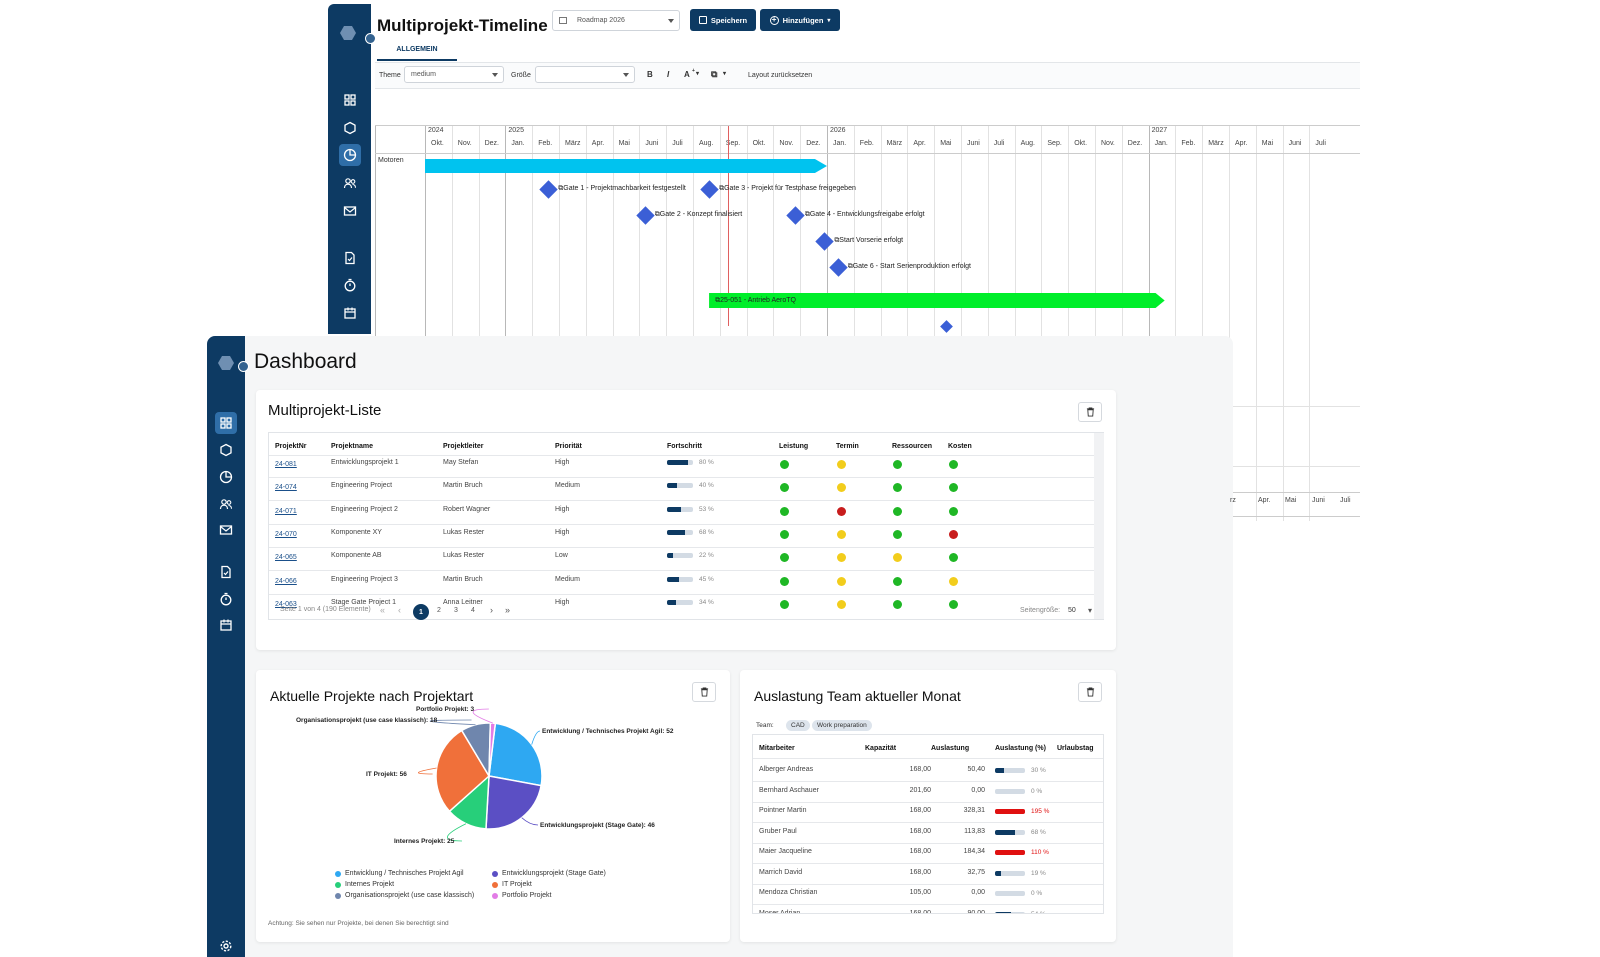 The width and height of the screenshot is (1600, 957). What do you see at coordinates (286, 488) in the screenshot?
I see `project-number-link: 24-074` at bounding box center [286, 488].